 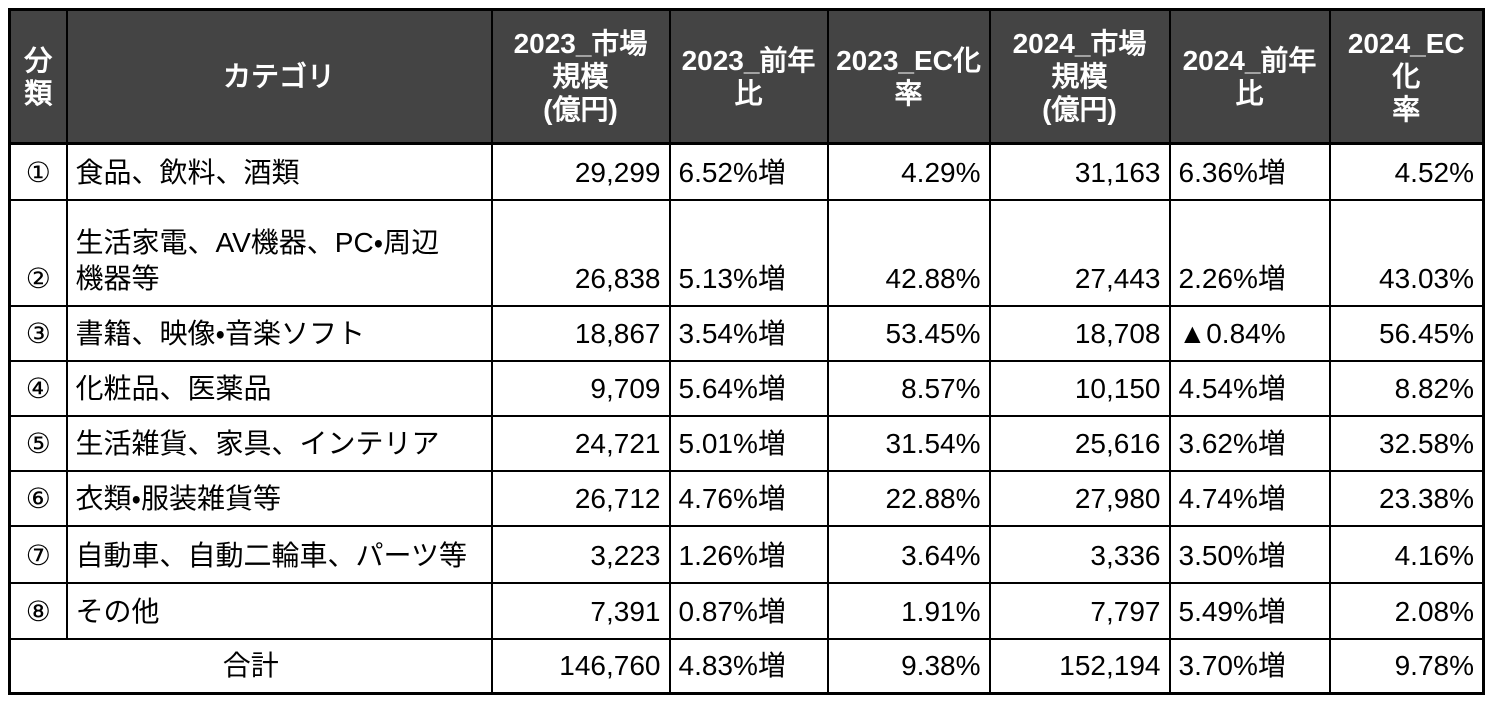 I want to click on category-name: 化粧品、医薬品, so click(x=279, y=388).